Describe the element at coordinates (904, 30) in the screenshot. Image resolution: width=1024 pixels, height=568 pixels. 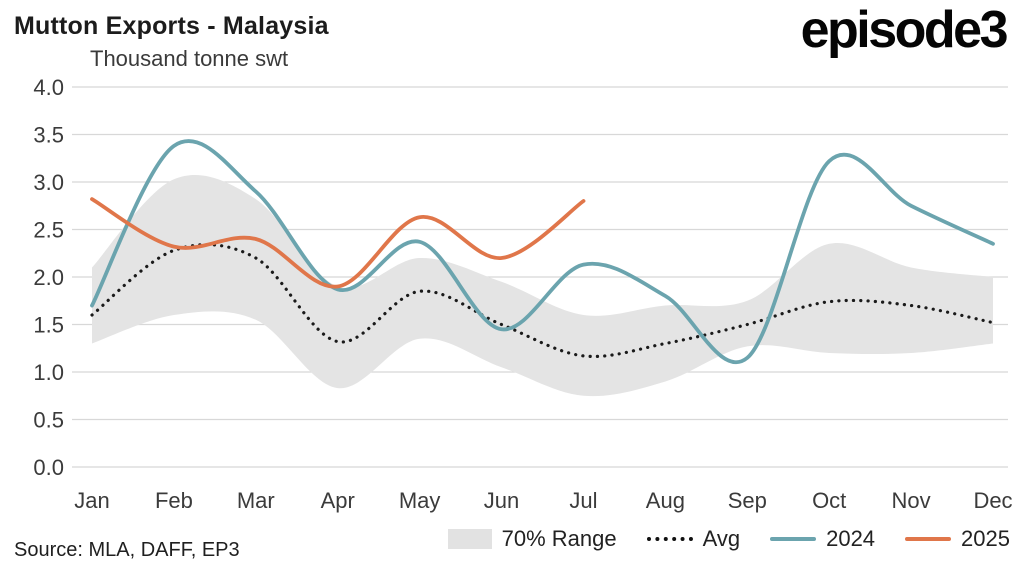
I see `episode3-logo: episode3` at that location.